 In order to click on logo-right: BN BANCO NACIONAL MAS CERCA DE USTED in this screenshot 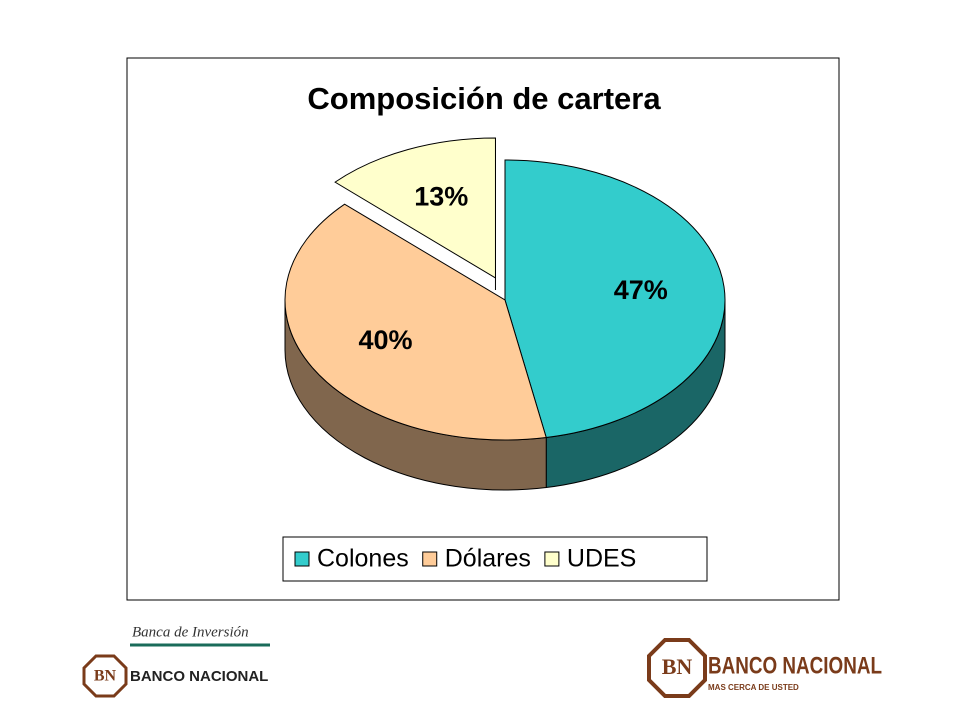, I will do `click(764, 668)`.